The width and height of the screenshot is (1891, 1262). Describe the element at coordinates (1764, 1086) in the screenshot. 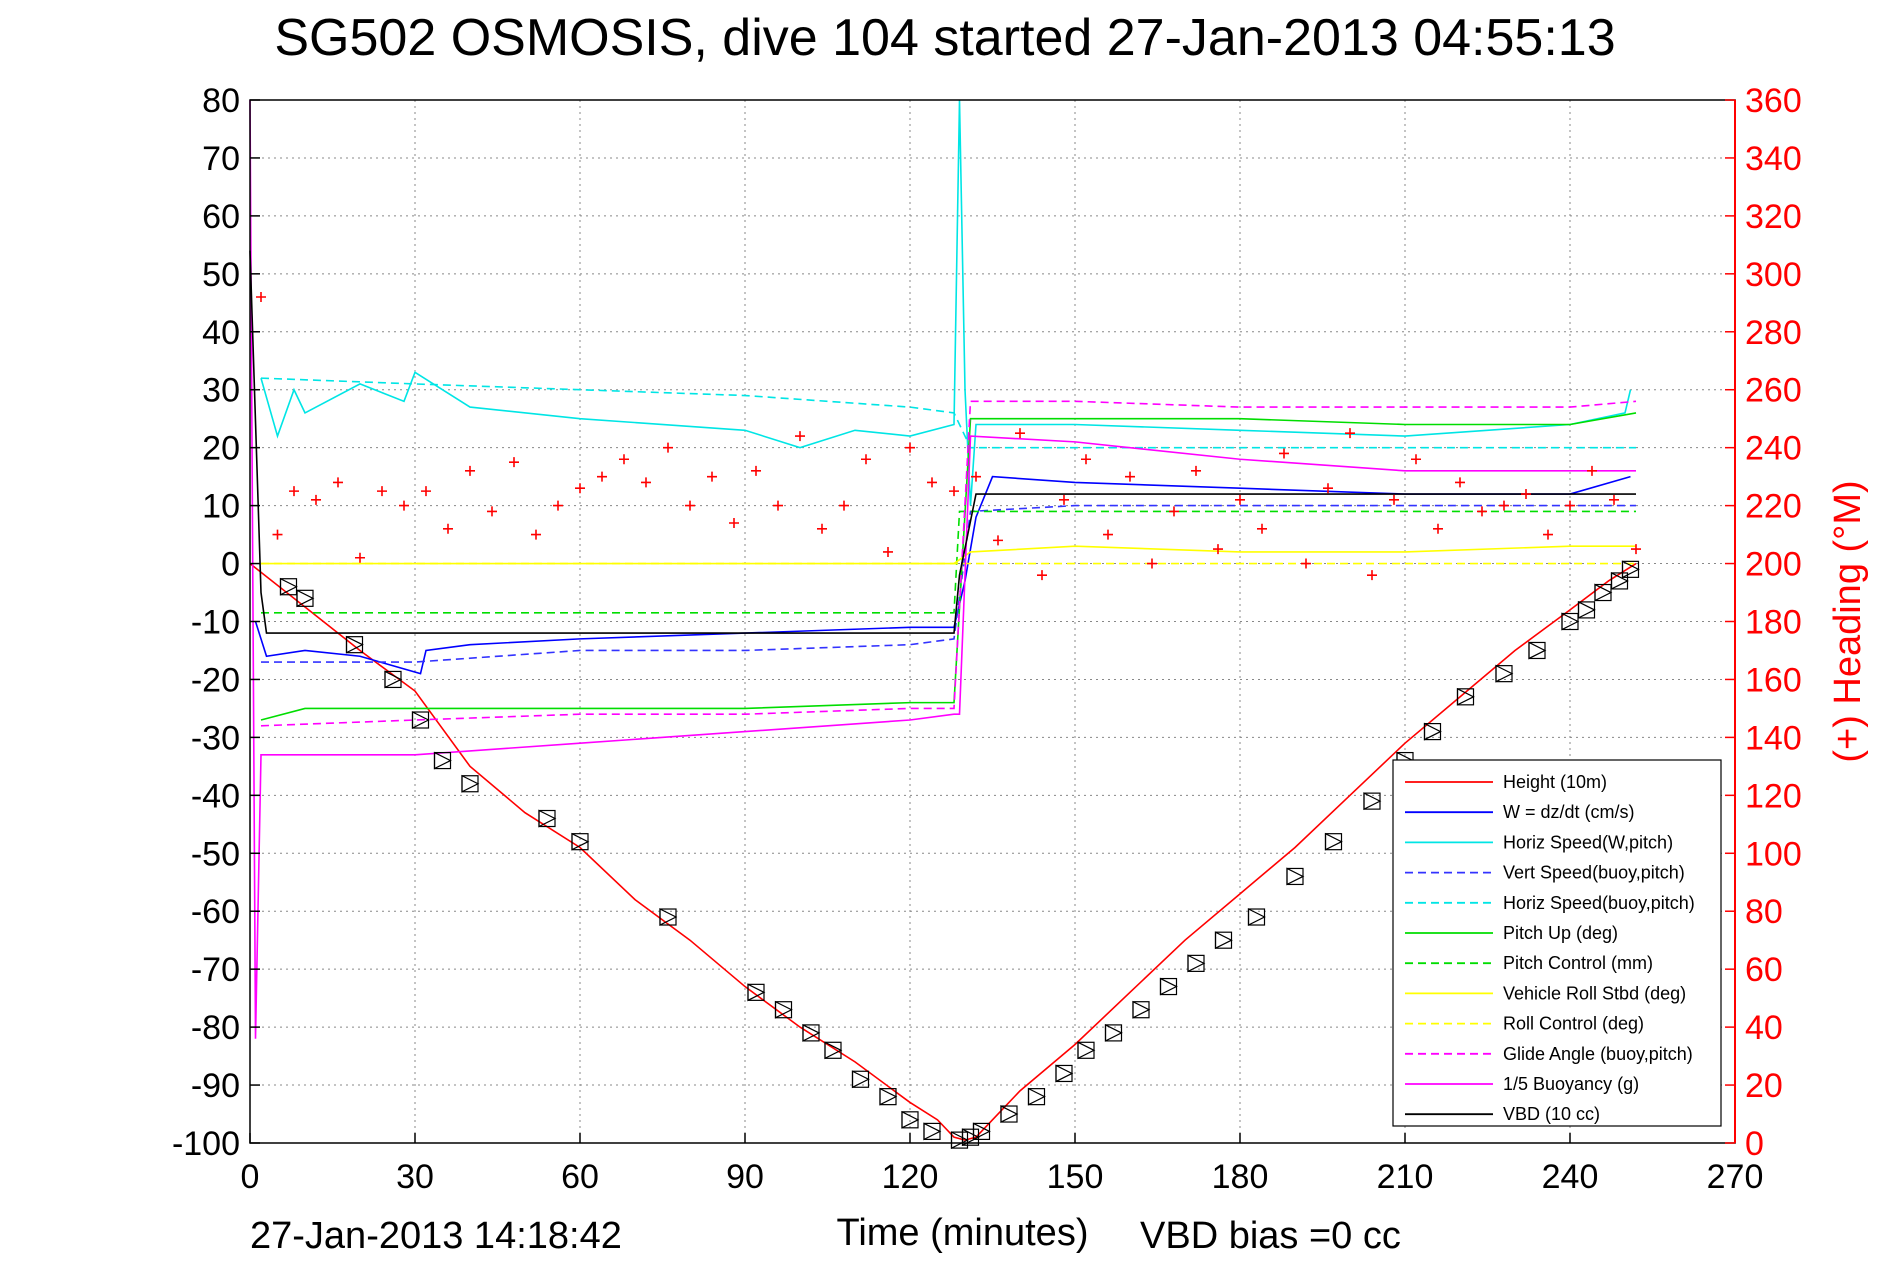

I see `y2-tick-label: 20` at that location.